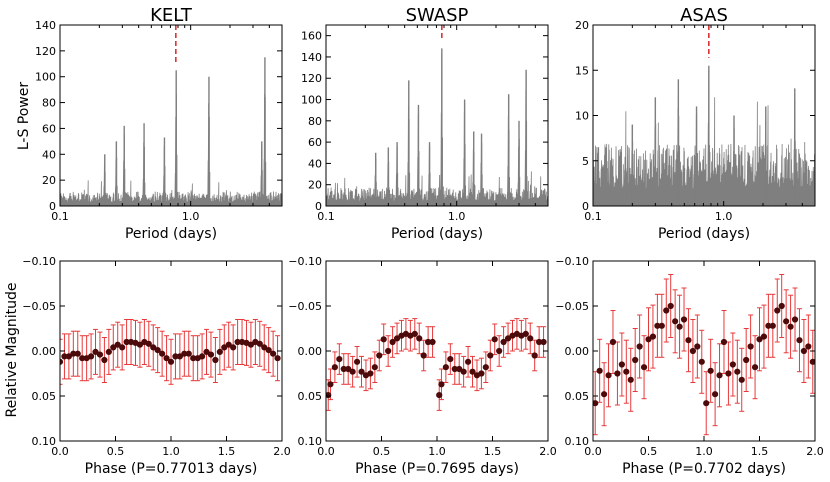 Image resolution: width=830 pixels, height=482 pixels. What do you see at coordinates (585, 206) in the screenshot?
I see `asas-periodogram-ytick-label: 0` at bounding box center [585, 206].